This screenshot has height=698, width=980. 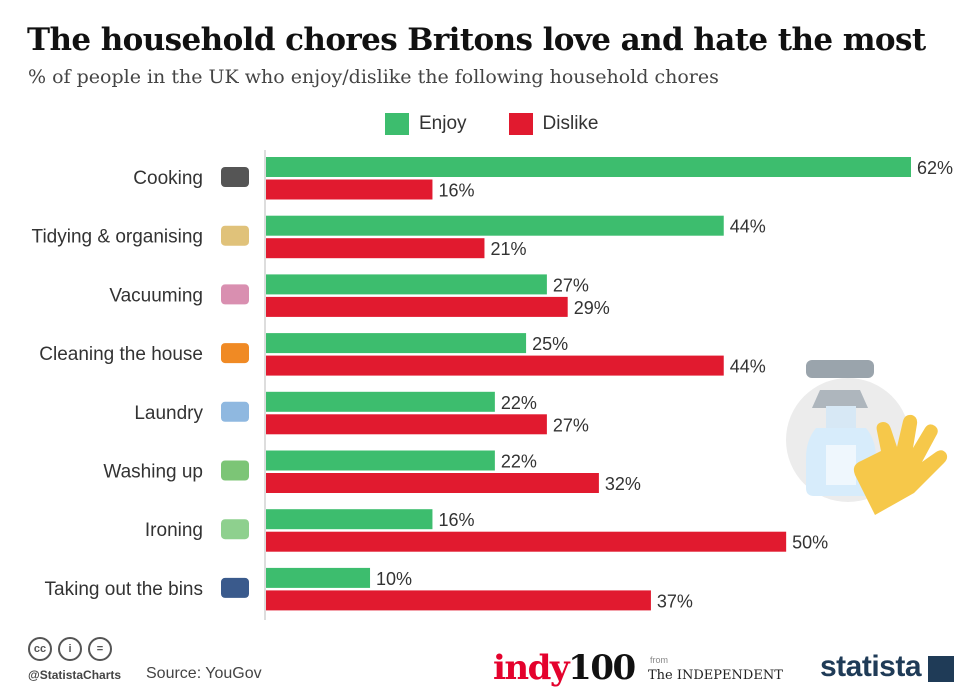 I want to click on attribution-icon: i, so click(x=70, y=649).